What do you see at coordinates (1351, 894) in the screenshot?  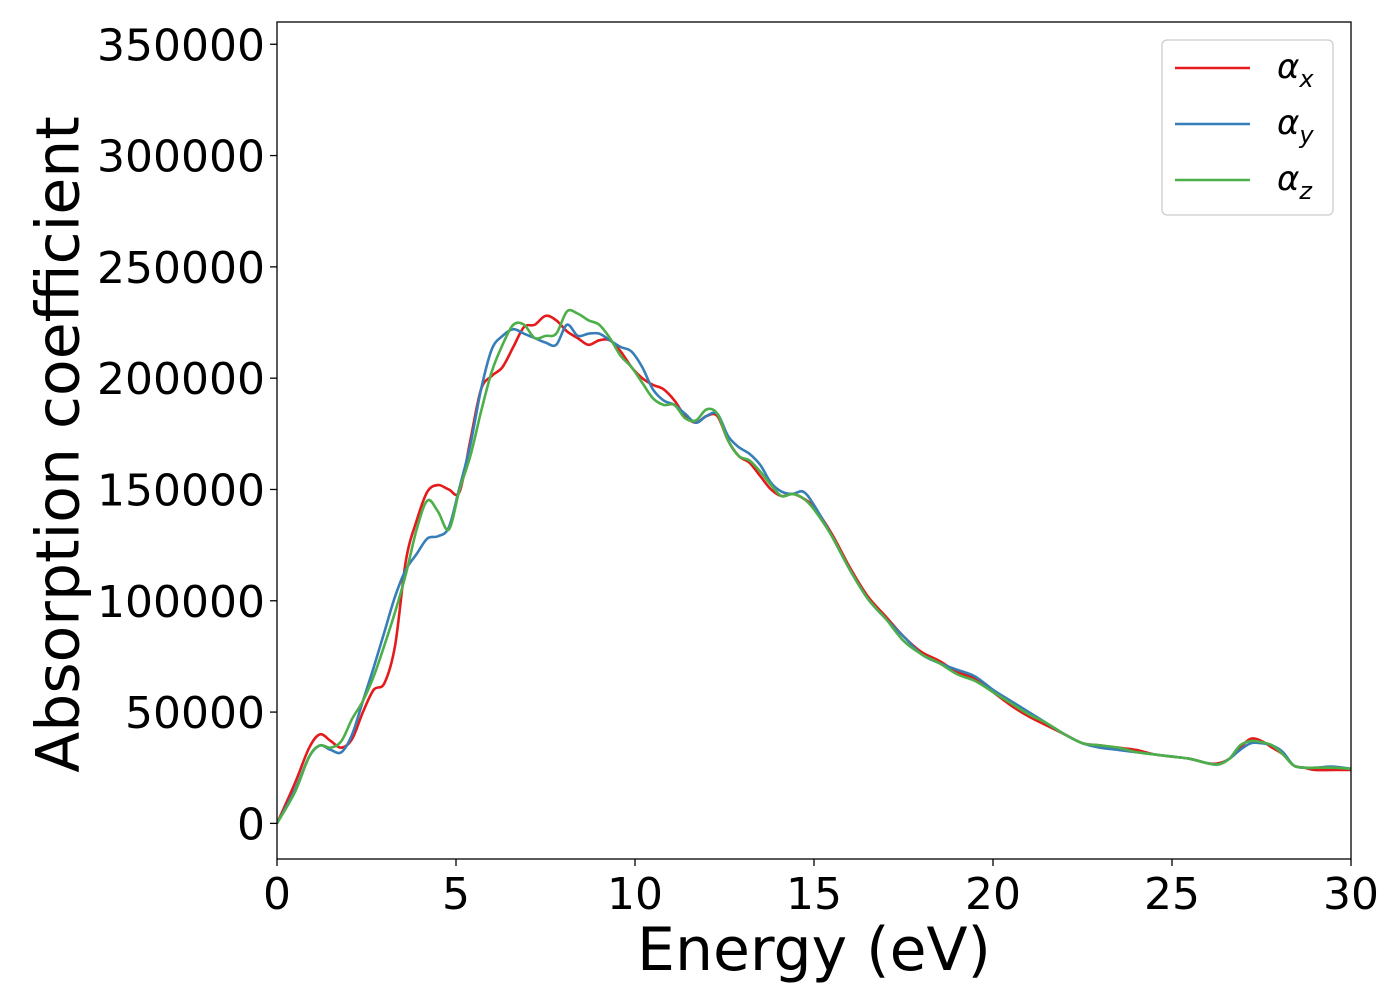 I see `x-tick-label: 30` at bounding box center [1351, 894].